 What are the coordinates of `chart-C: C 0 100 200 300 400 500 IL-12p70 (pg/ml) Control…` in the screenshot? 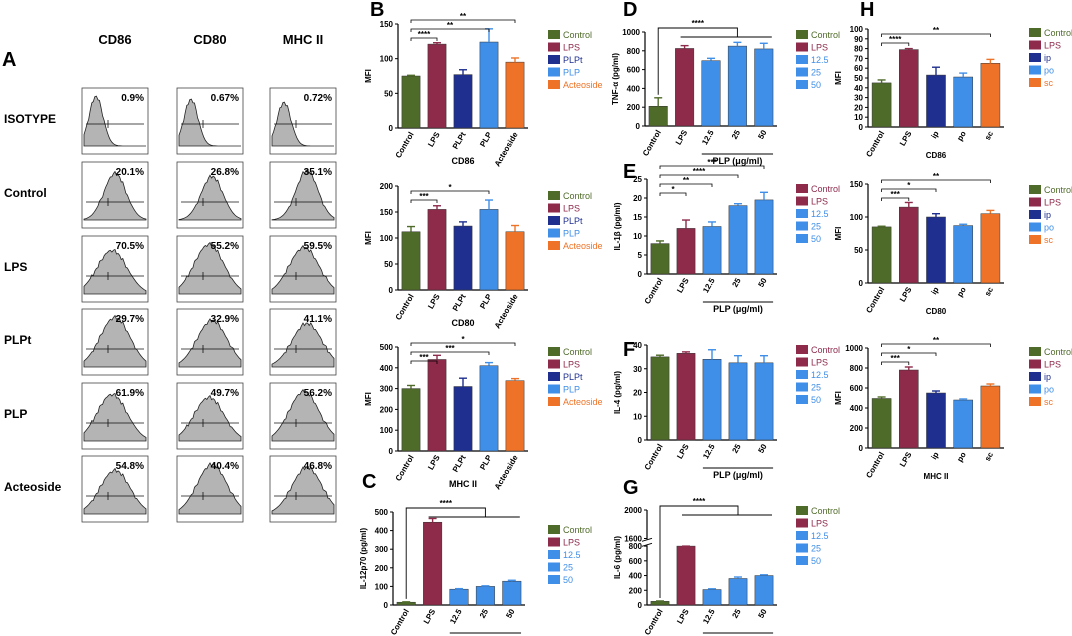 It's located at (475, 553).